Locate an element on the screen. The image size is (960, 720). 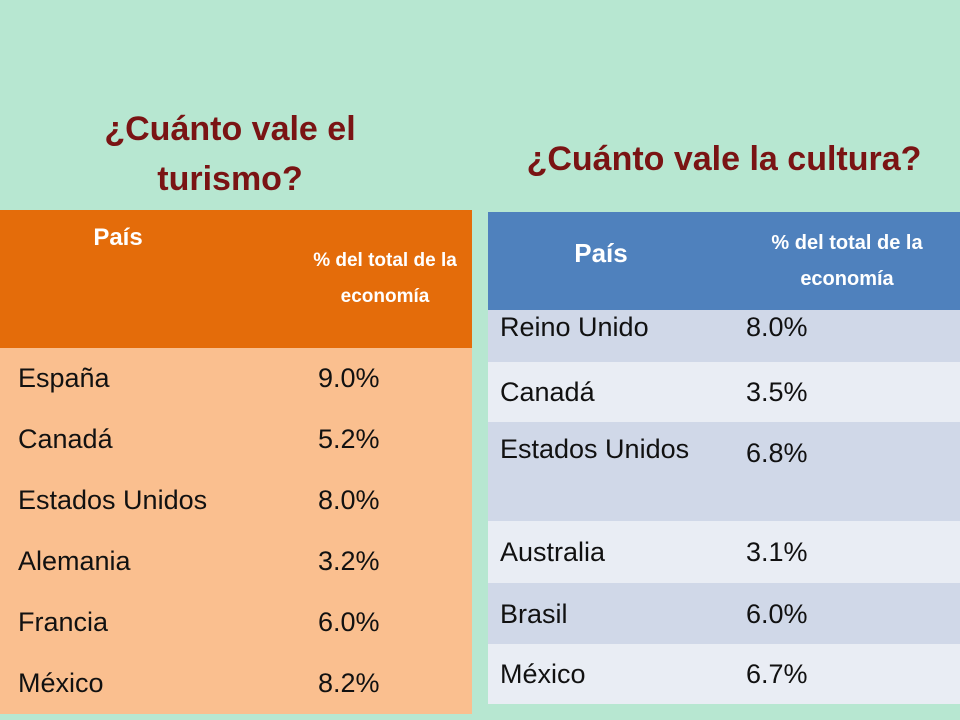
table-row: México 8.2% is located at coordinates (236, 683).